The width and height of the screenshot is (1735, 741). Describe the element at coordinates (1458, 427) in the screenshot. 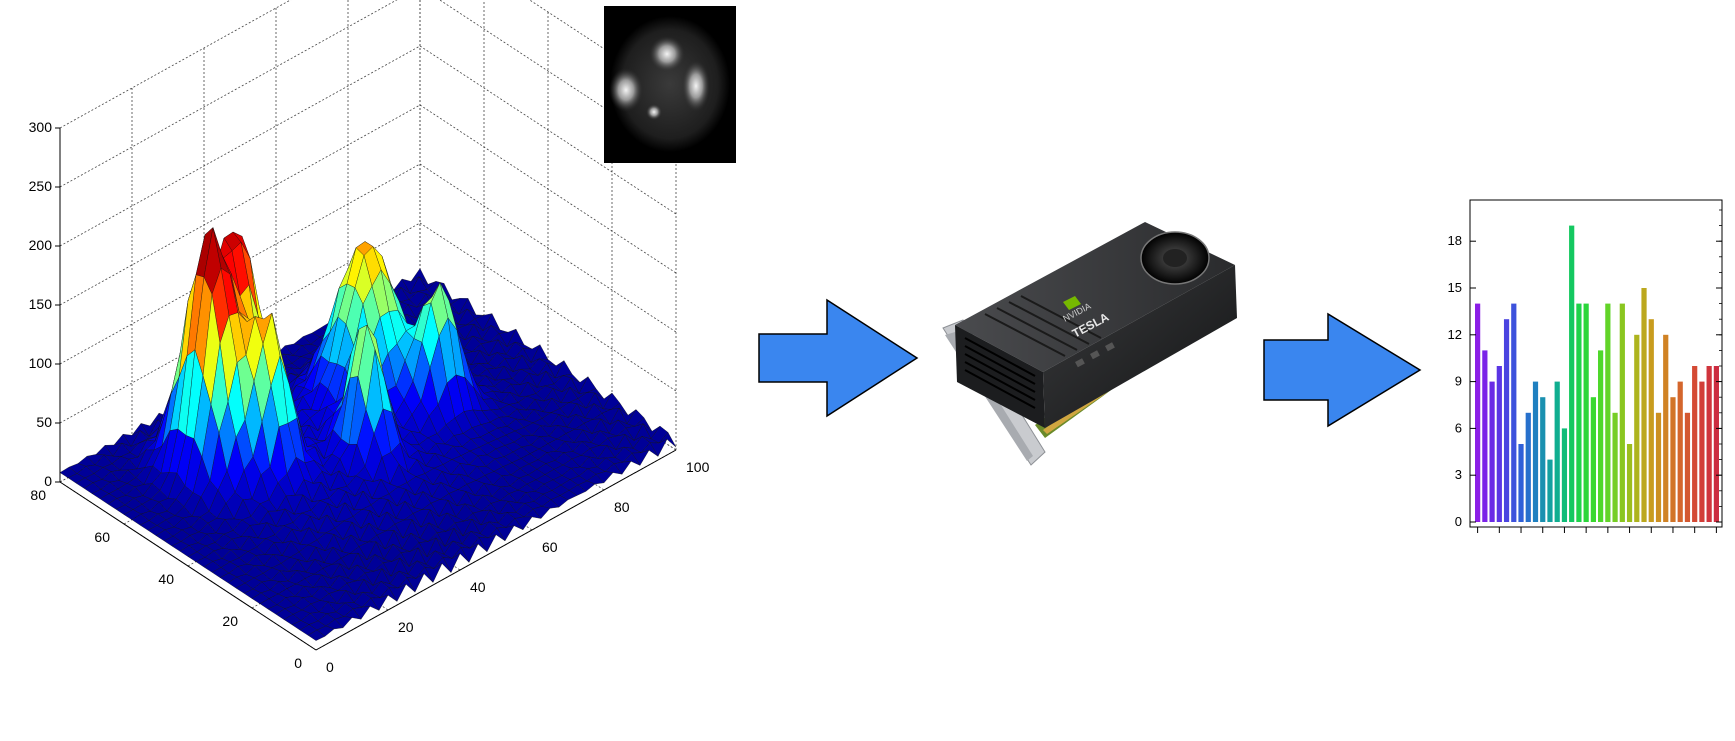

I see `histogram-y-tick-label: 6` at that location.